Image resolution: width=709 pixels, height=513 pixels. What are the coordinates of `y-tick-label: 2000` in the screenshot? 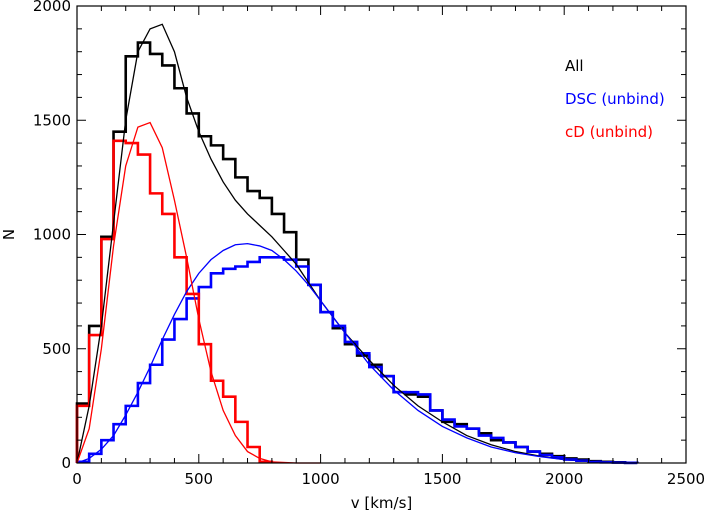 It's located at (52, 7).